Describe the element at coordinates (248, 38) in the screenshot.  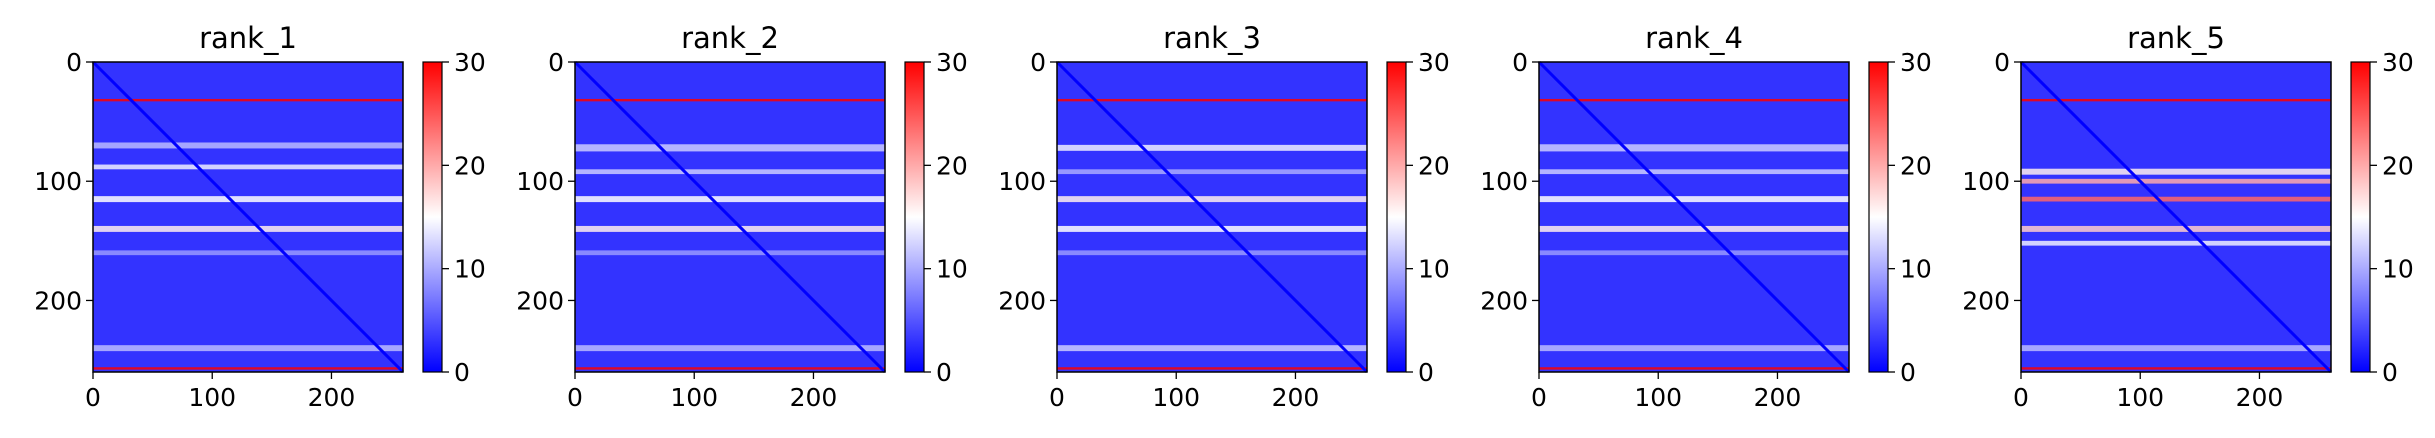
I see `chart-title: rank_1` at that location.